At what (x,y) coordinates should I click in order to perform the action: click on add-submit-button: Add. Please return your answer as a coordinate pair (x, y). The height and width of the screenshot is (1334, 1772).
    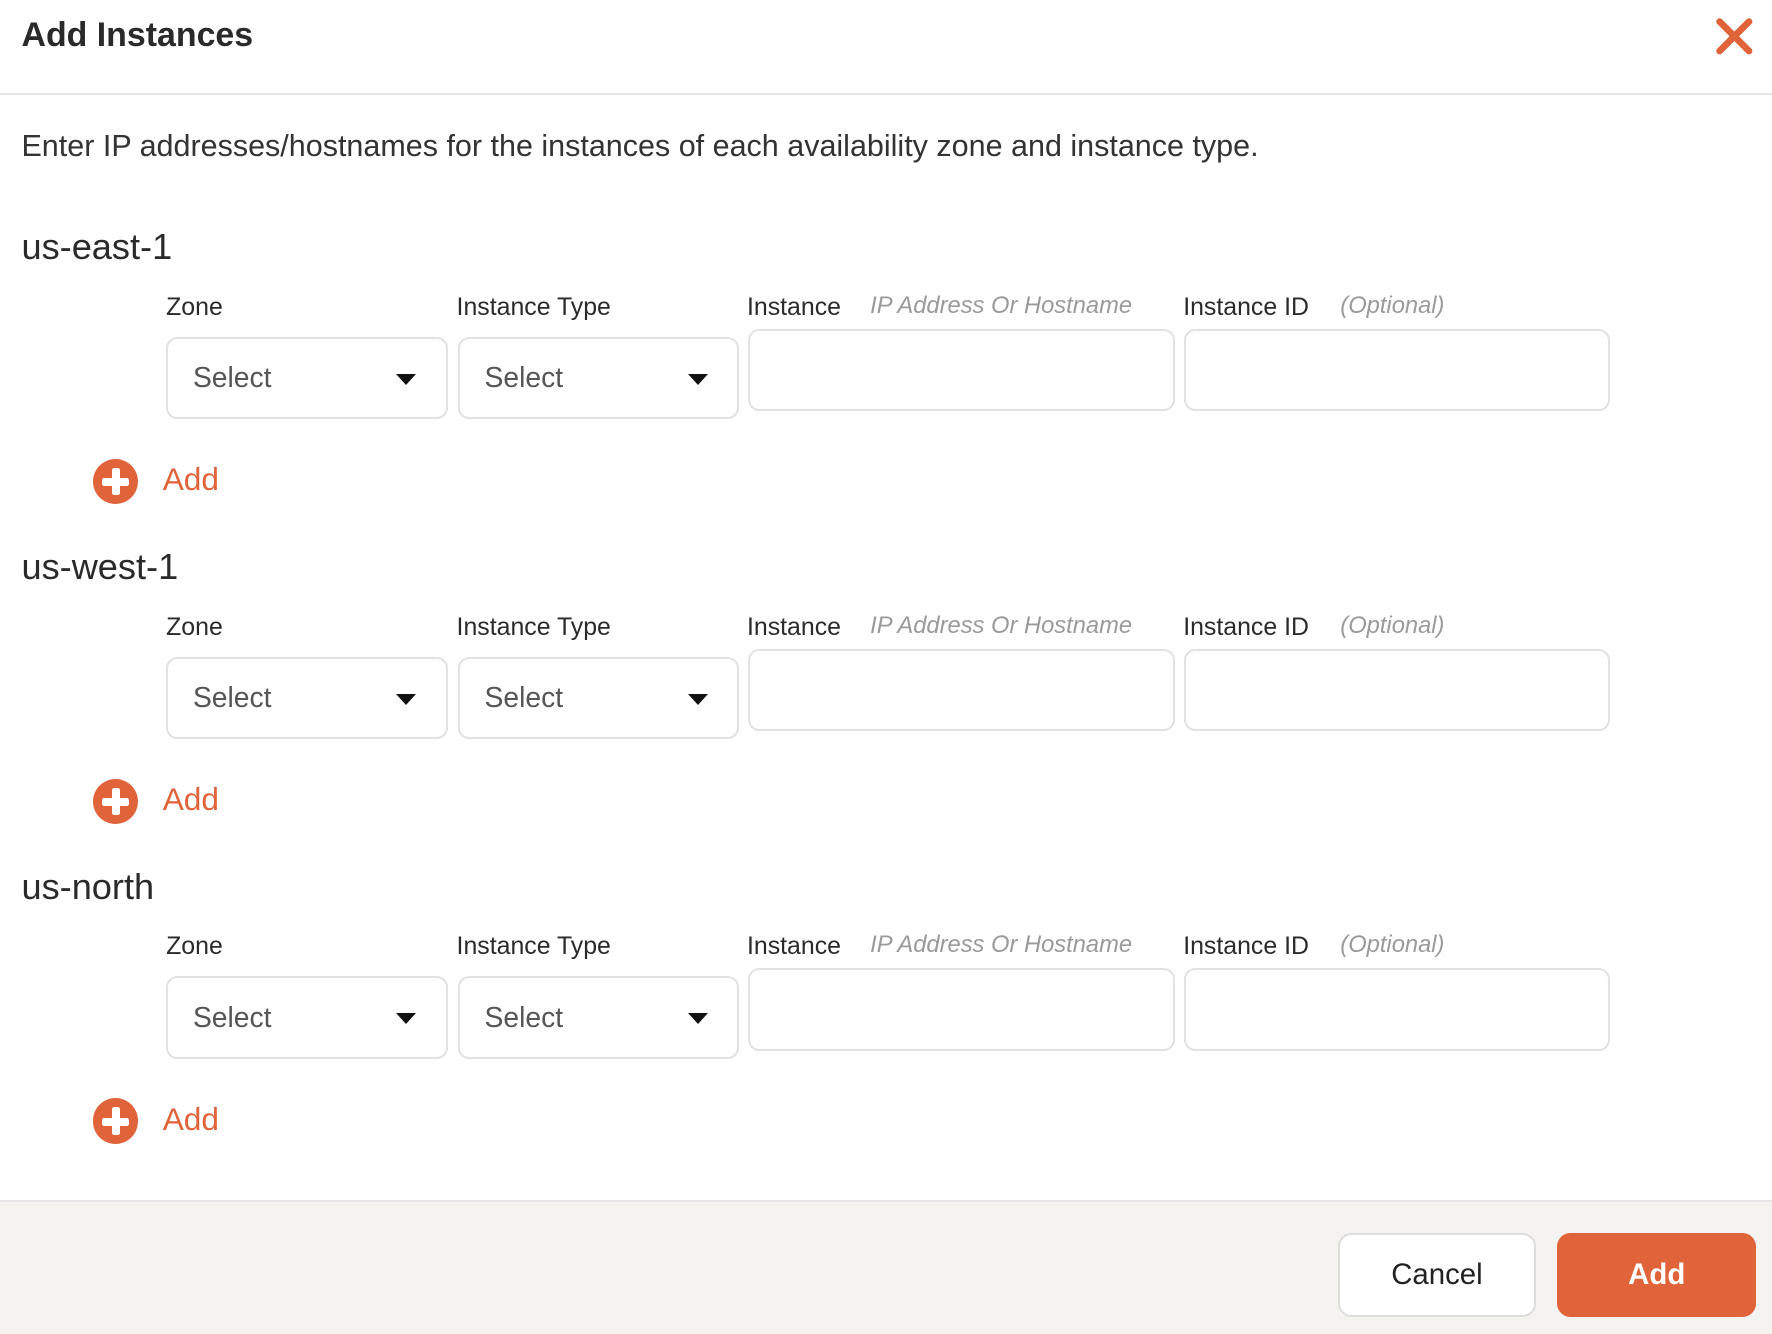
    Looking at the image, I should click on (1657, 1274).